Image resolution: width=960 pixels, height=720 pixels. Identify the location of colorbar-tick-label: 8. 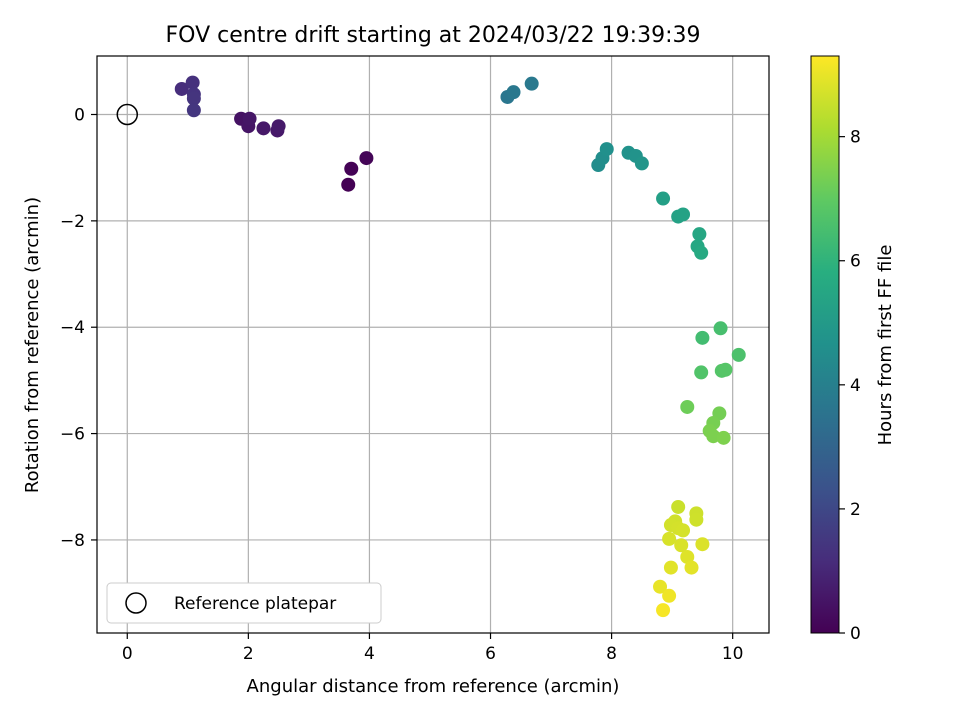
(855, 138).